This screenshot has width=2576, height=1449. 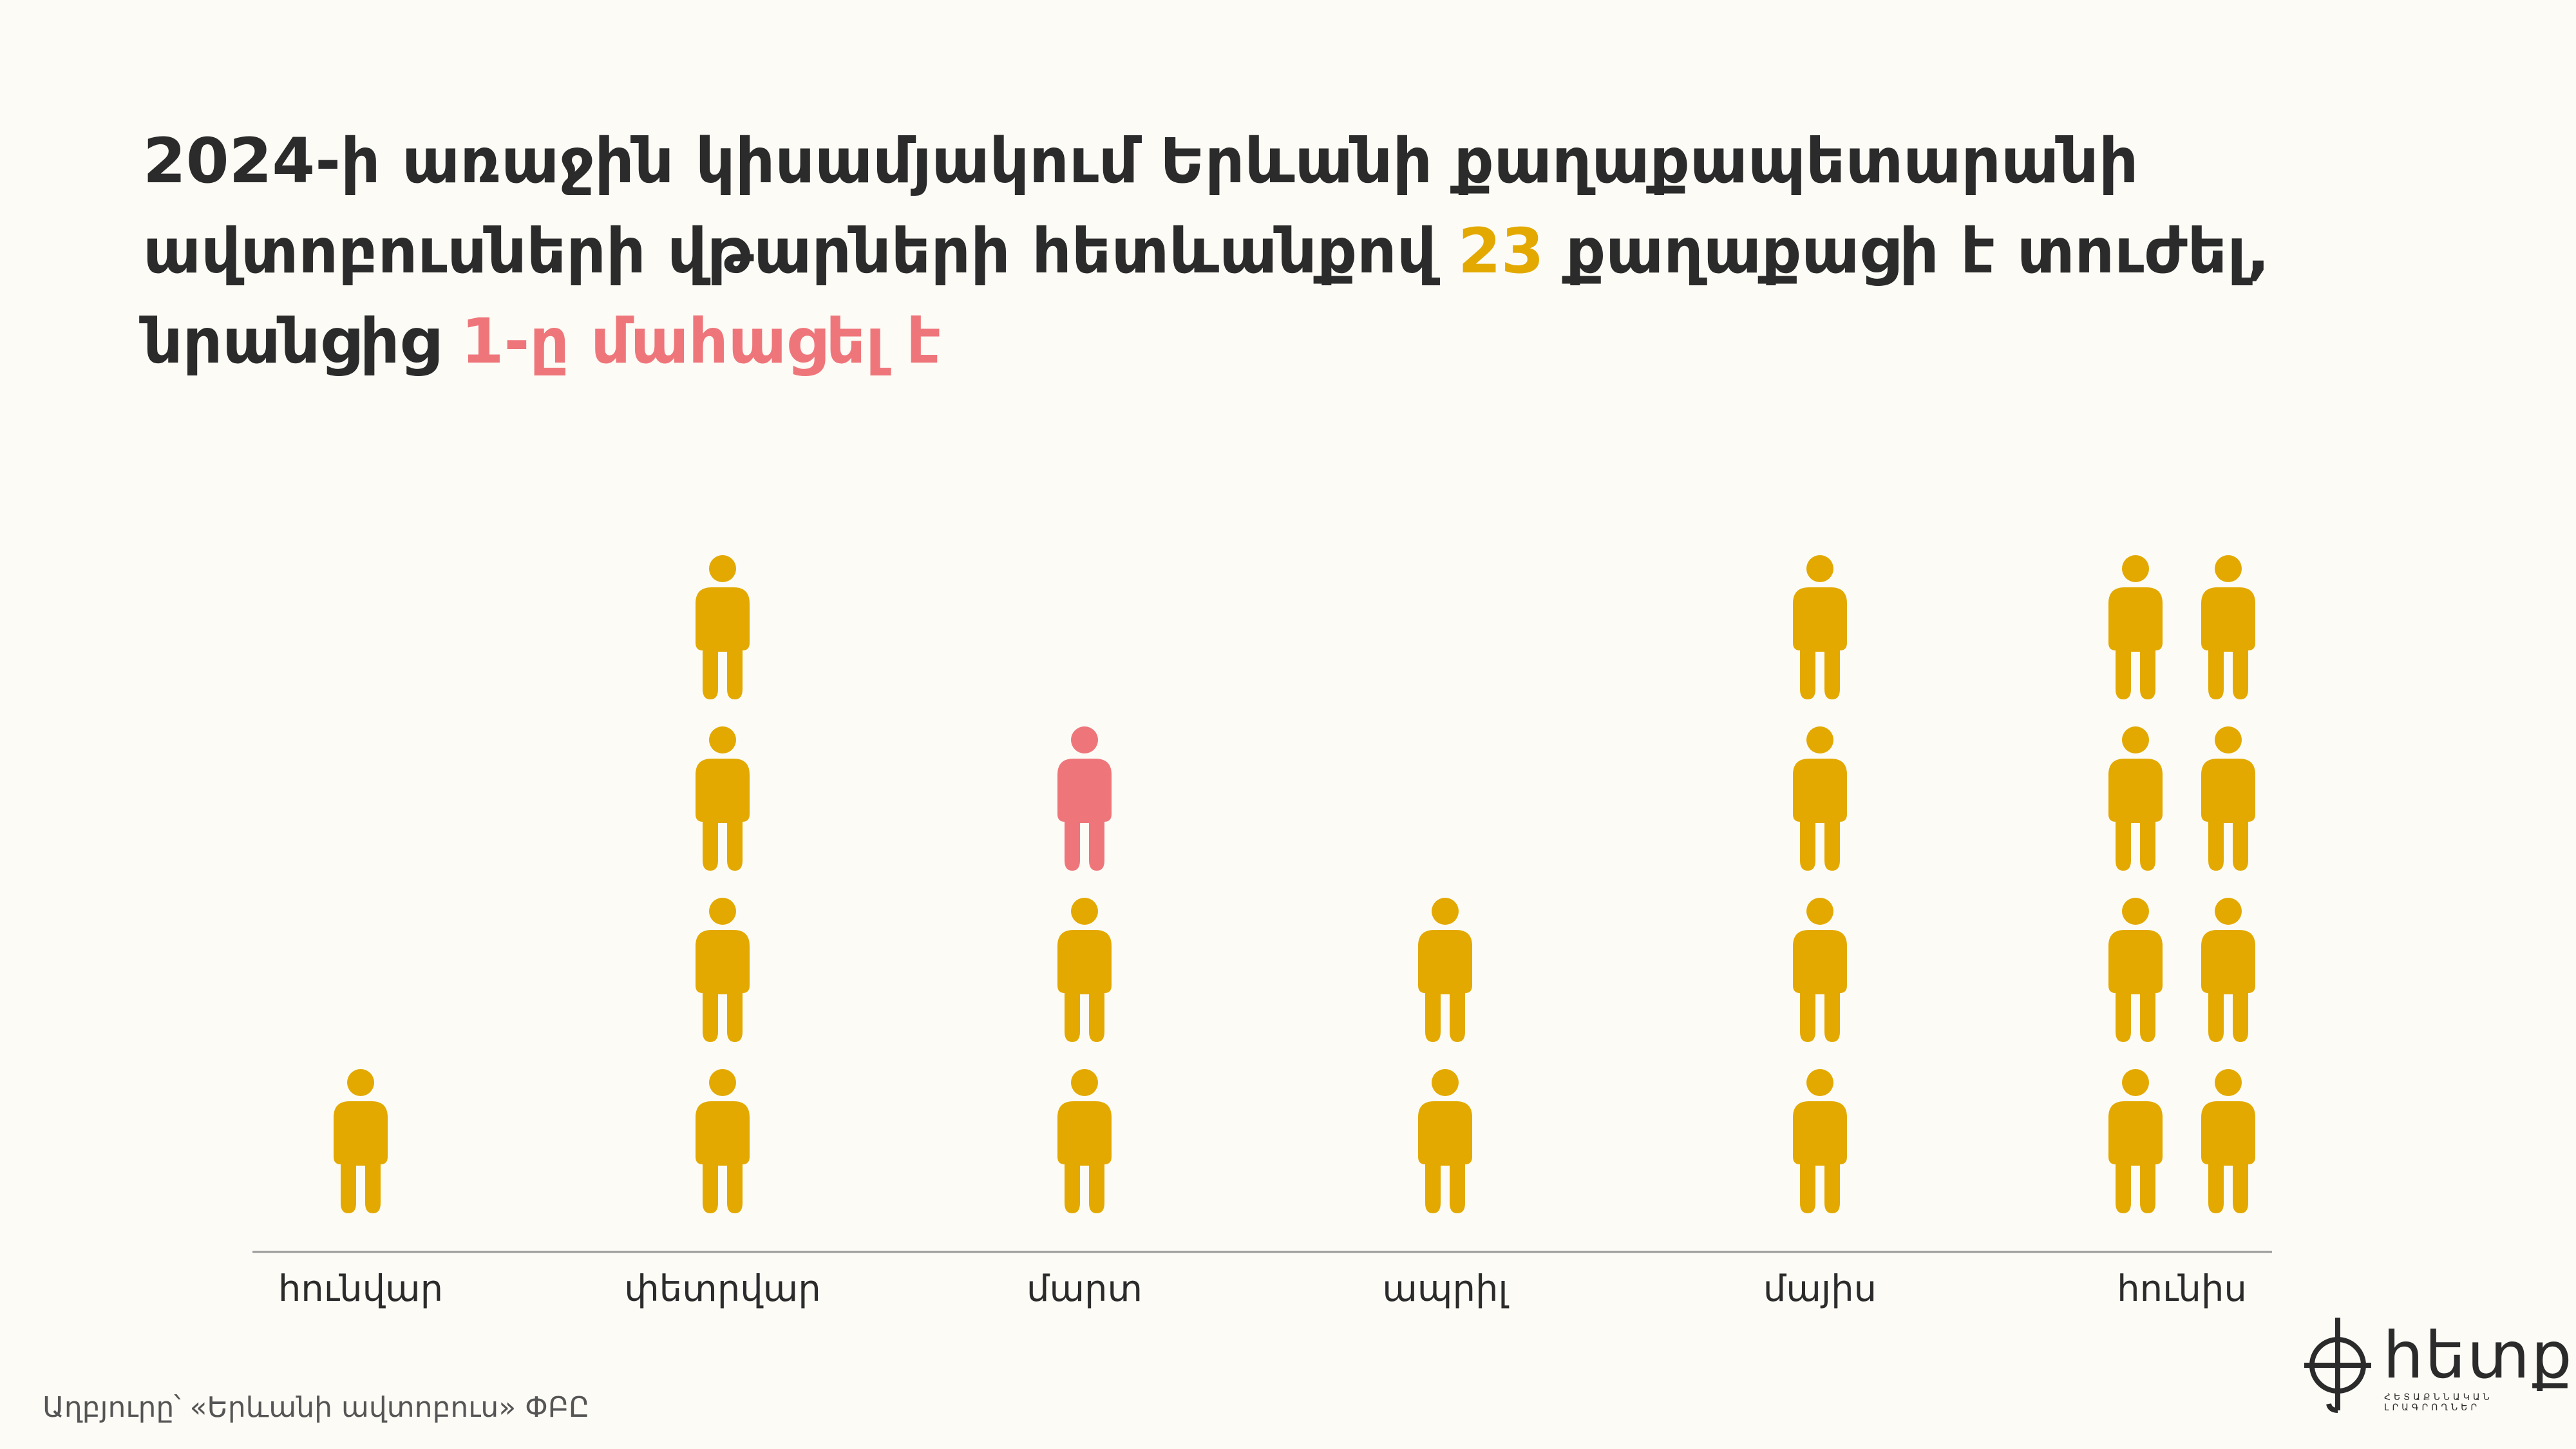 I want to click on hetq-logo: հետք ՀԵՏԱՔՆՆԱԿԱՆ ԼՐԱԳՐՈՂՆԵՐ, so click(x=2435, y=1366).